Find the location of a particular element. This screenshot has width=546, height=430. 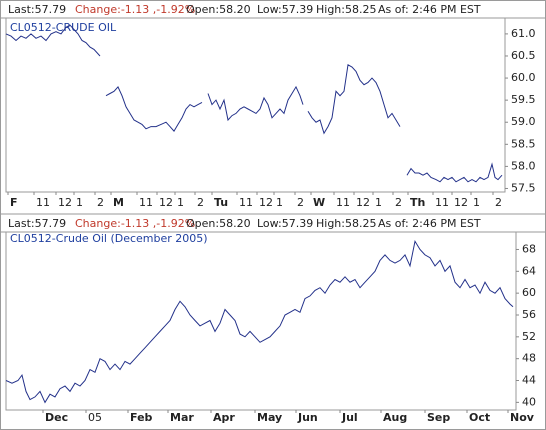

x-tick-label: 05 is located at coordinates (95, 417).